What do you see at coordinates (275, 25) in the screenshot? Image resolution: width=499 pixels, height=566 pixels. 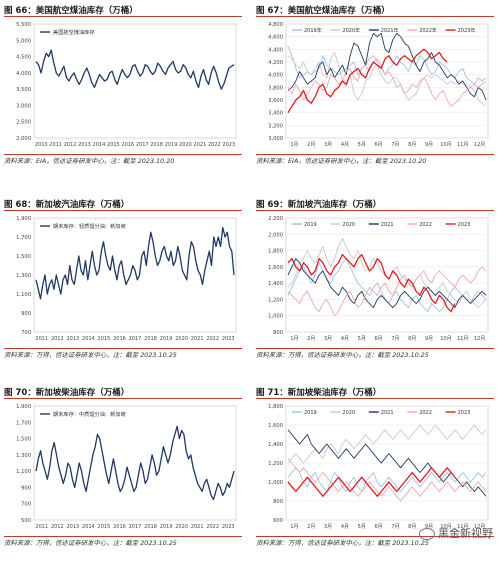 I see `y-tick-label: 4,800` at bounding box center [275, 25].